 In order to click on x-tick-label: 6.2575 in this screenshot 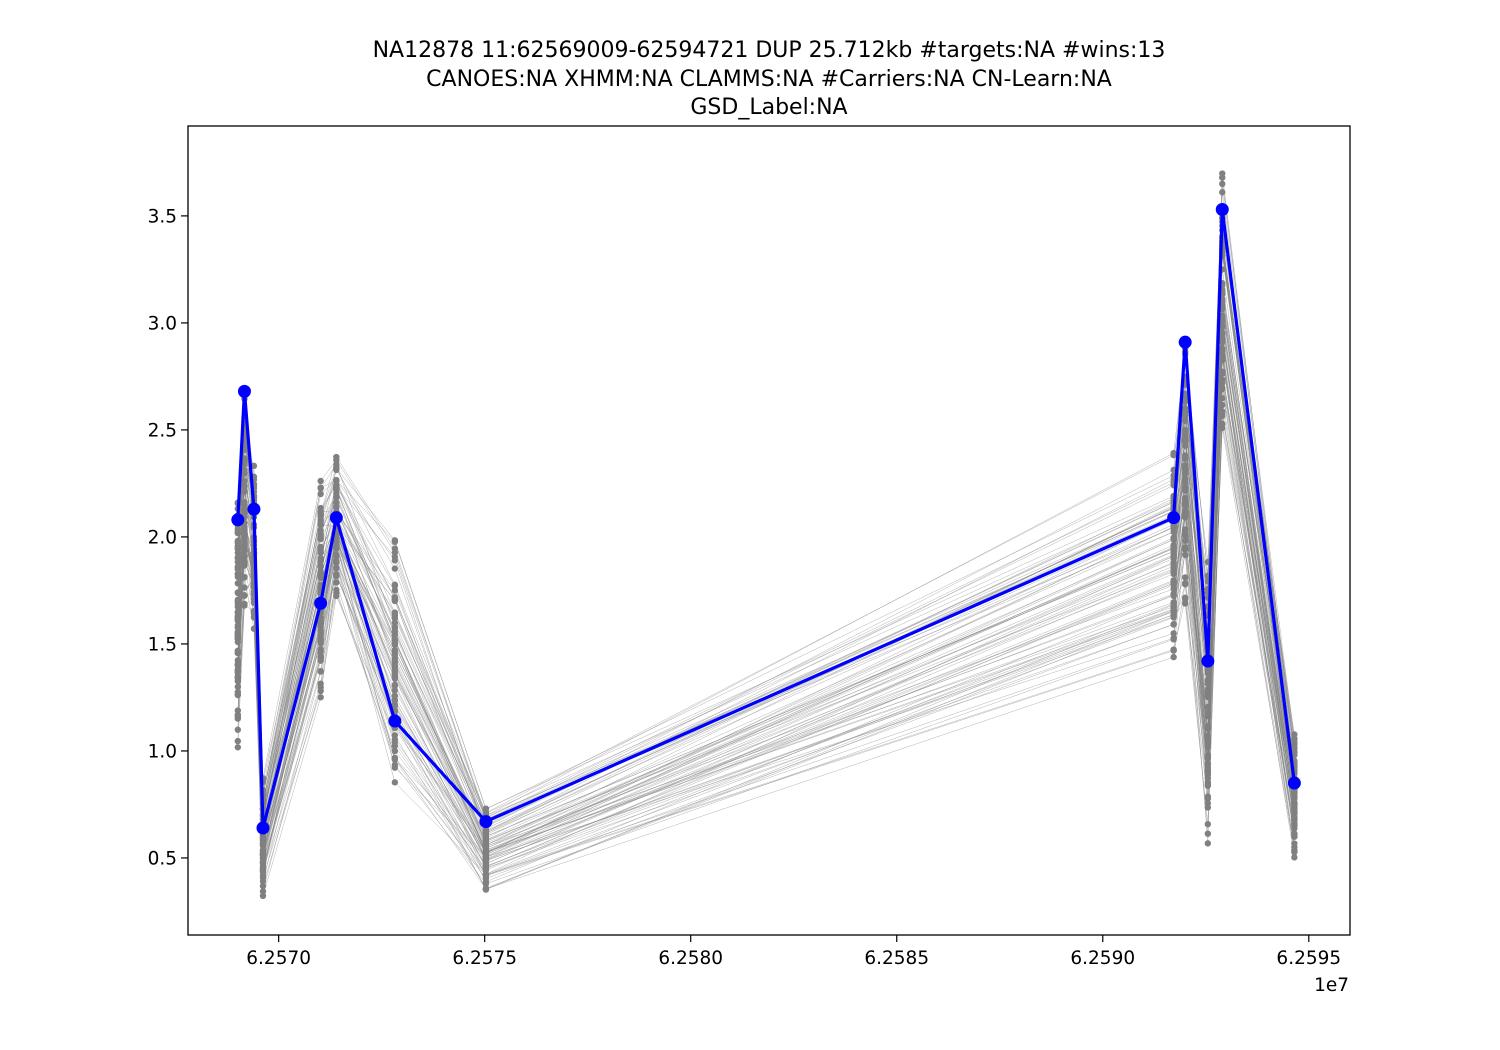, I will do `click(484, 958)`.